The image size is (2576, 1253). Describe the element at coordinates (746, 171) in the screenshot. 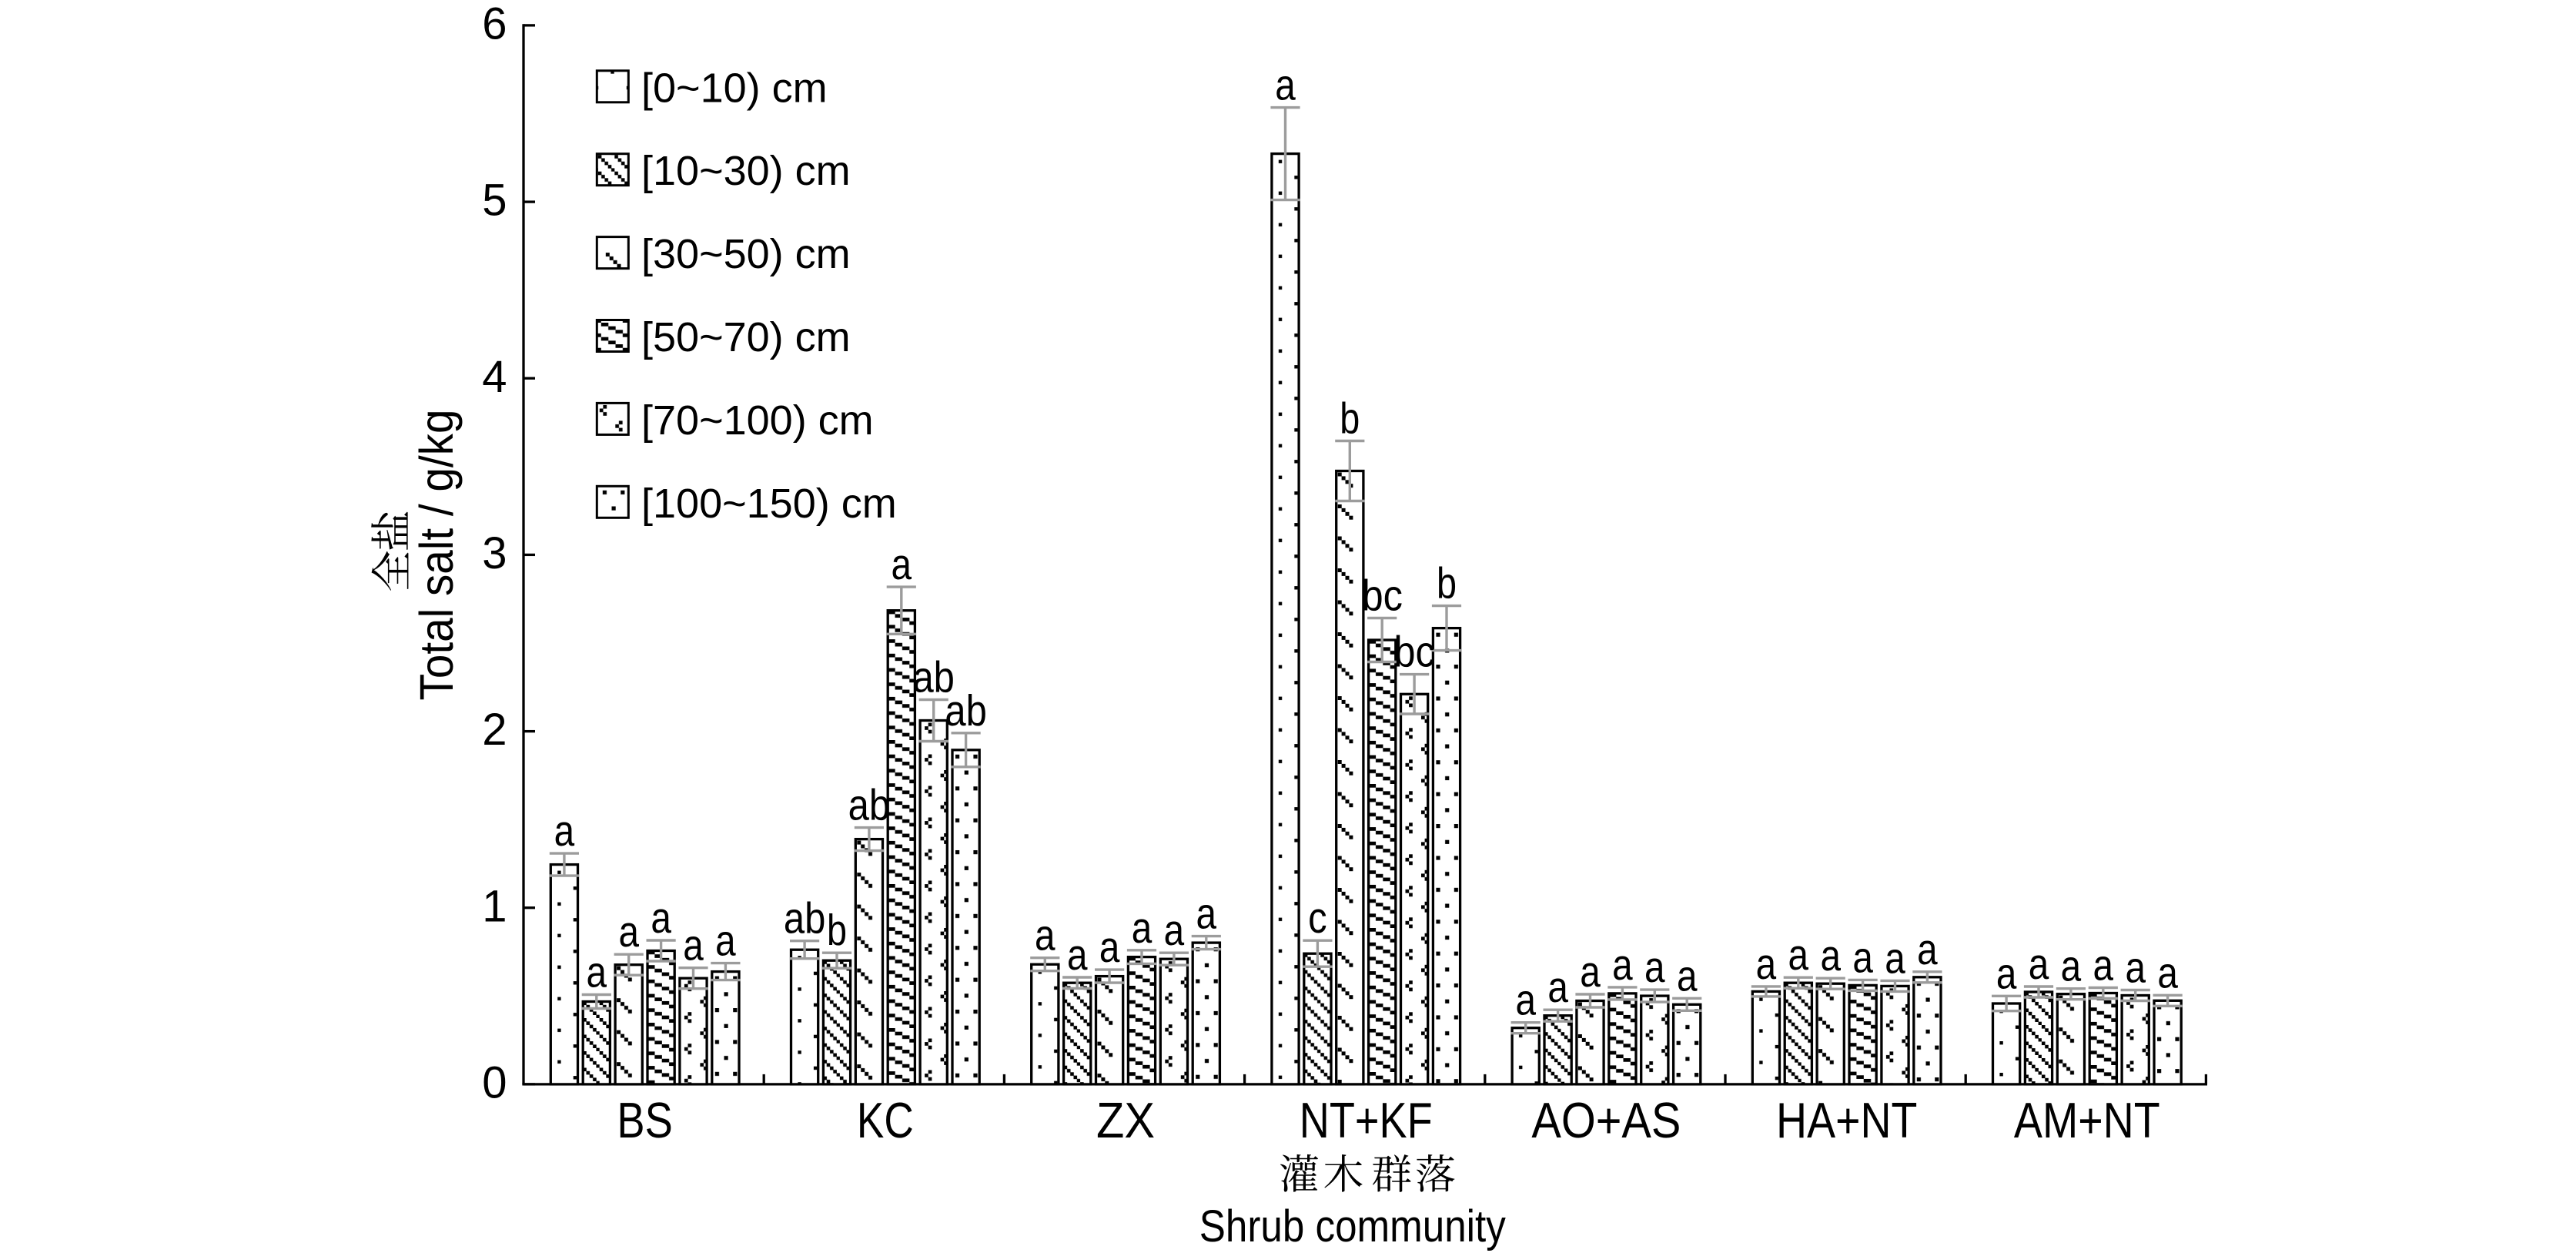

I see `svg-text: [10~30) cm` at that location.